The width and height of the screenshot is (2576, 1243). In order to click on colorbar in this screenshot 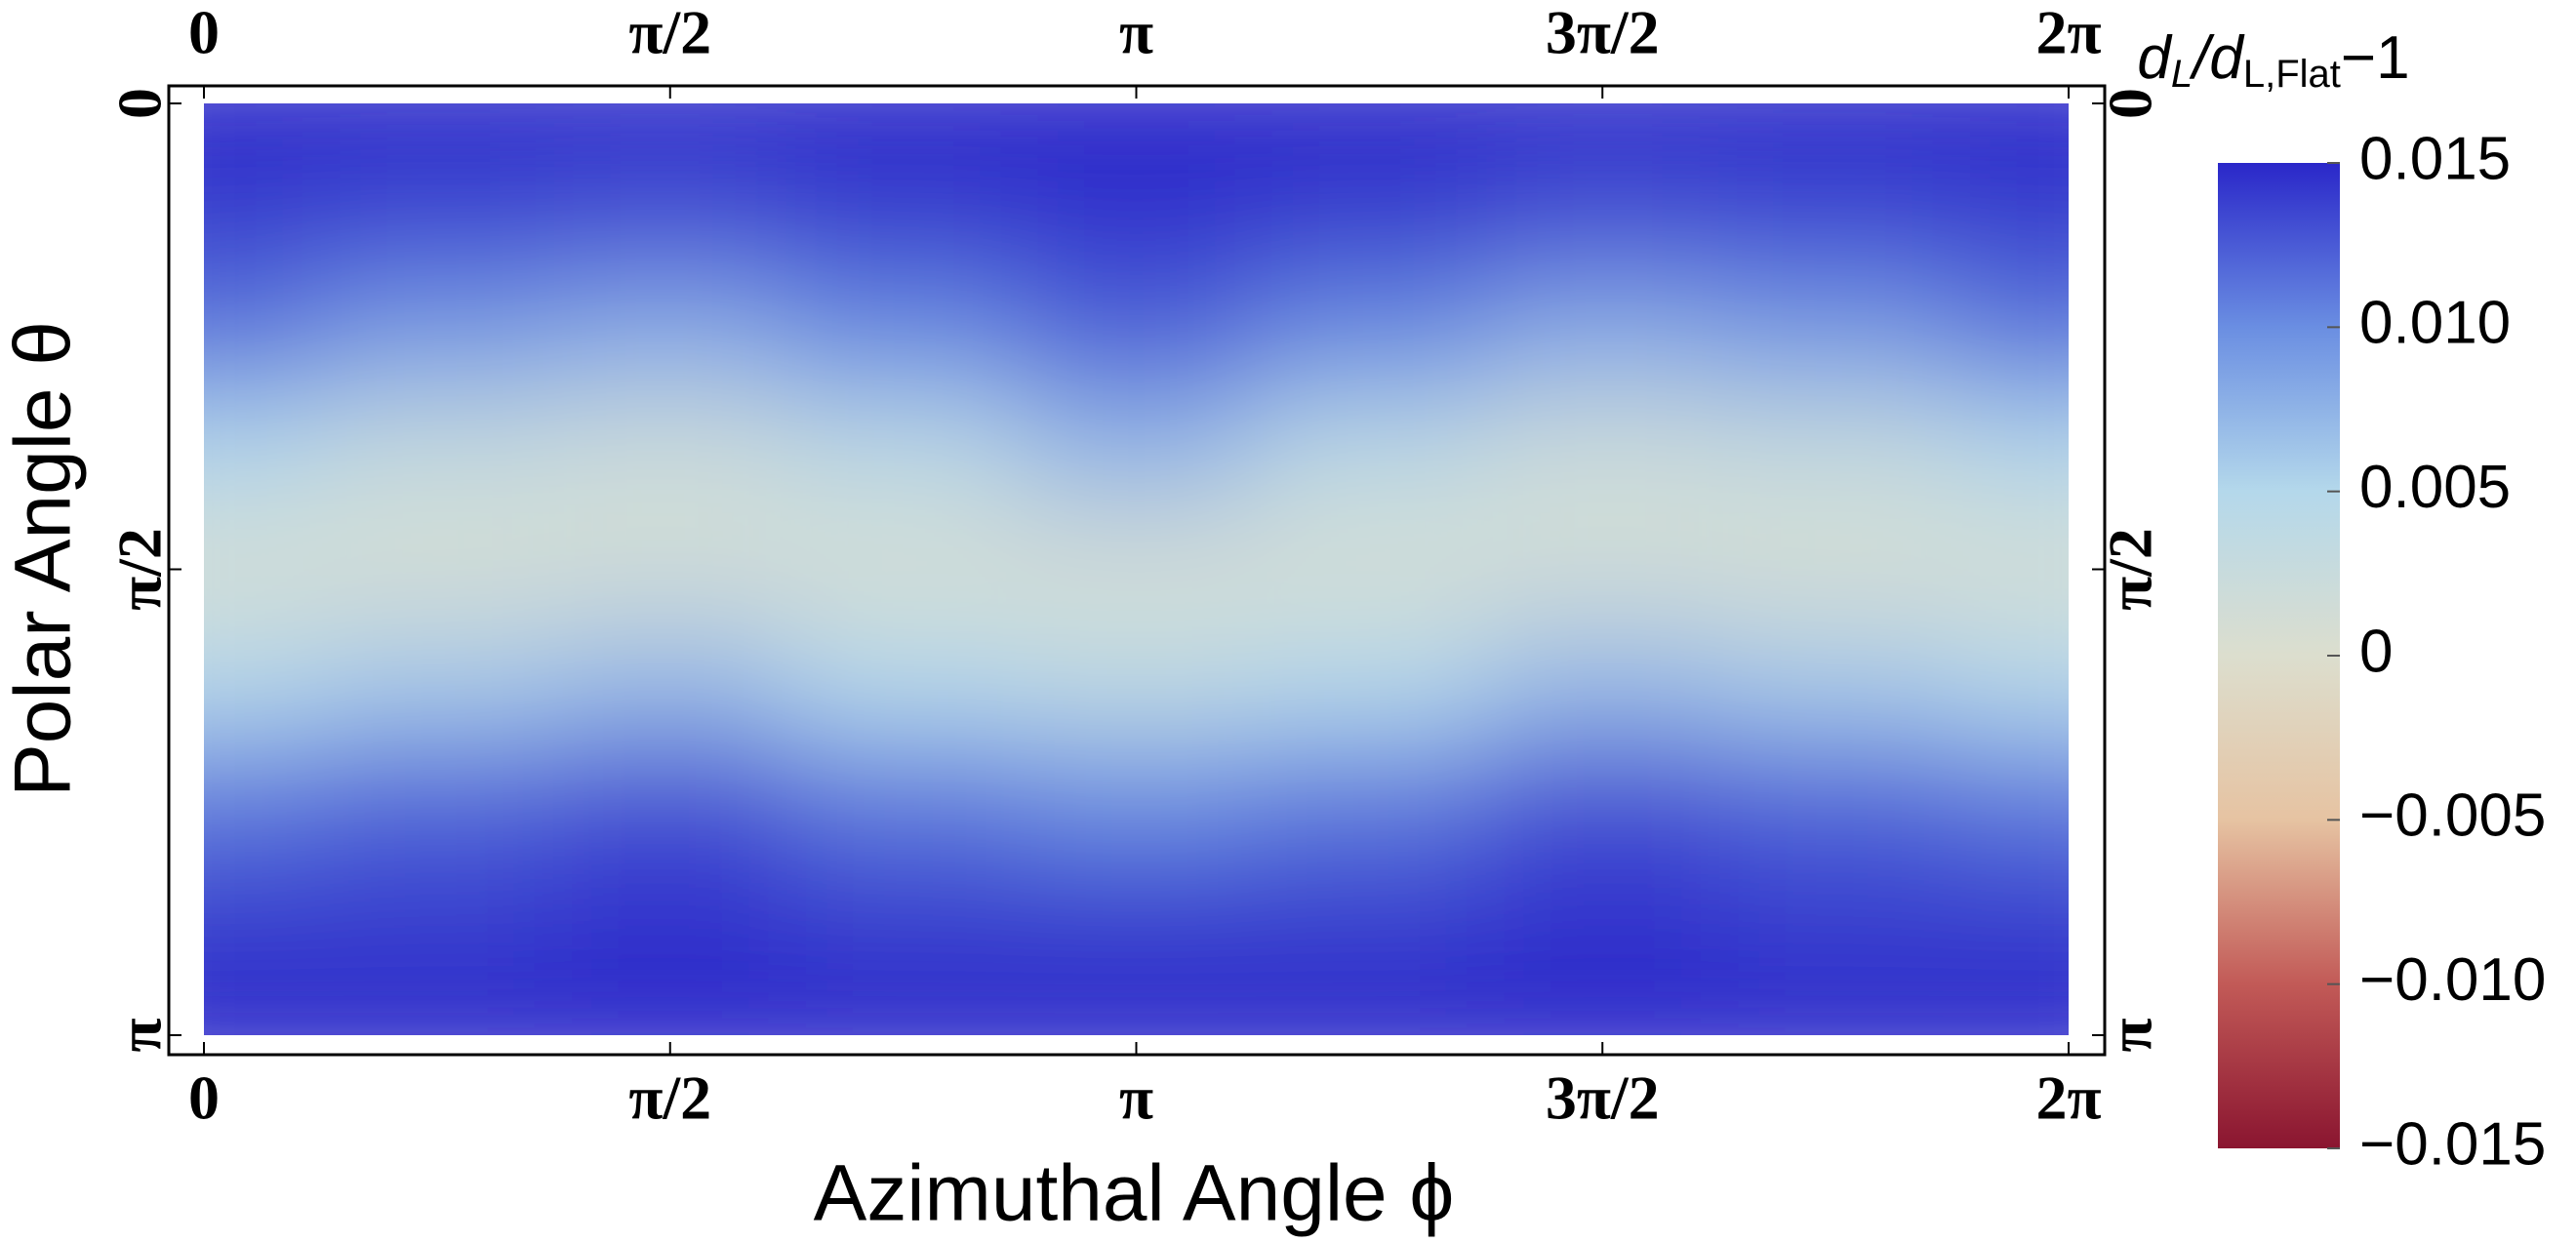, I will do `click(2279, 655)`.